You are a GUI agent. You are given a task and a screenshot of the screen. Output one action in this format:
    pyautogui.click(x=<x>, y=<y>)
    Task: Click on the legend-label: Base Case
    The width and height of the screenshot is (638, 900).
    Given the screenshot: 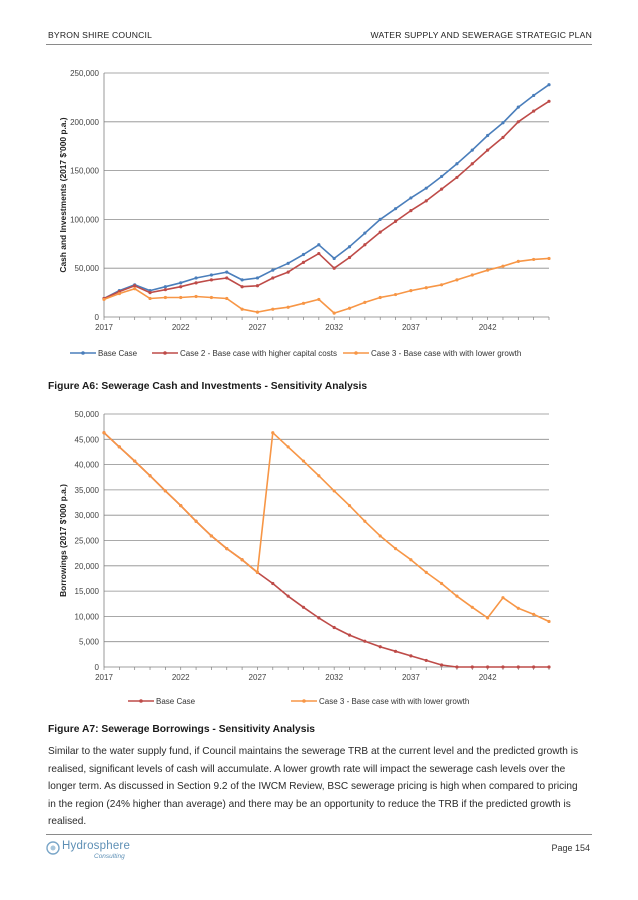 What is the action you would take?
    pyautogui.click(x=118, y=353)
    